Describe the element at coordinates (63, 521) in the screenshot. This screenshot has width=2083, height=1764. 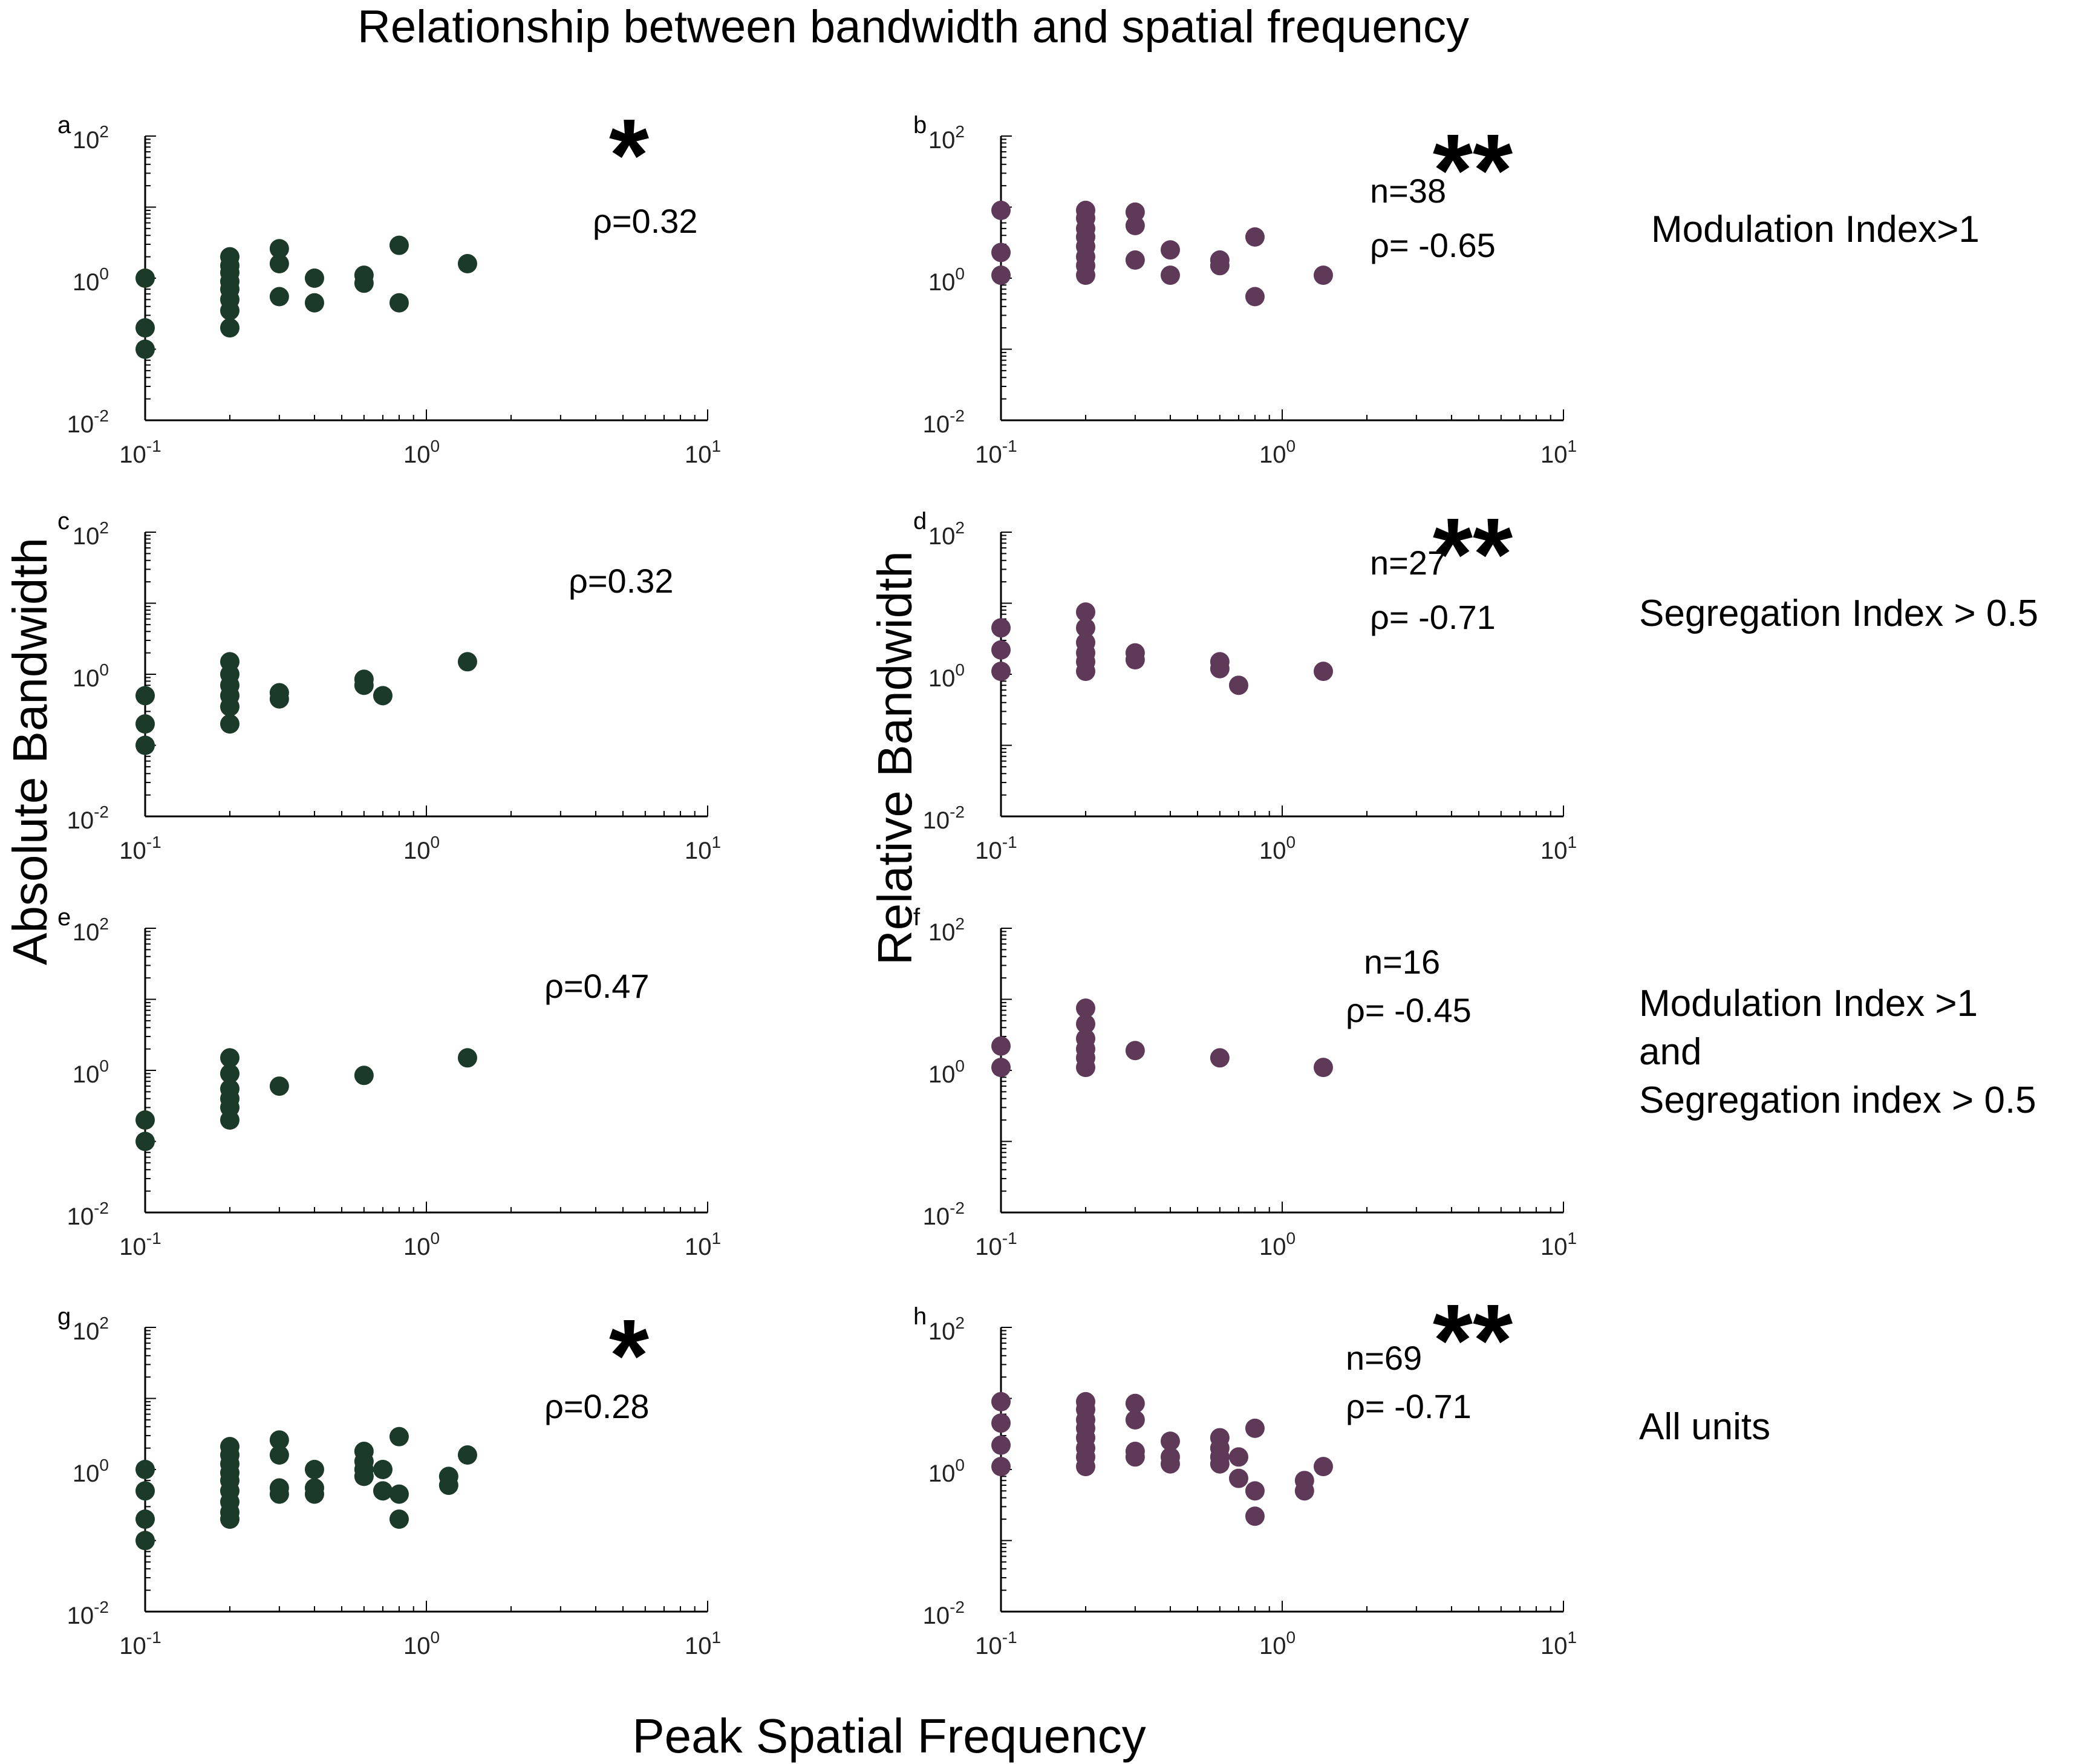
I see `panel-letter: c` at that location.